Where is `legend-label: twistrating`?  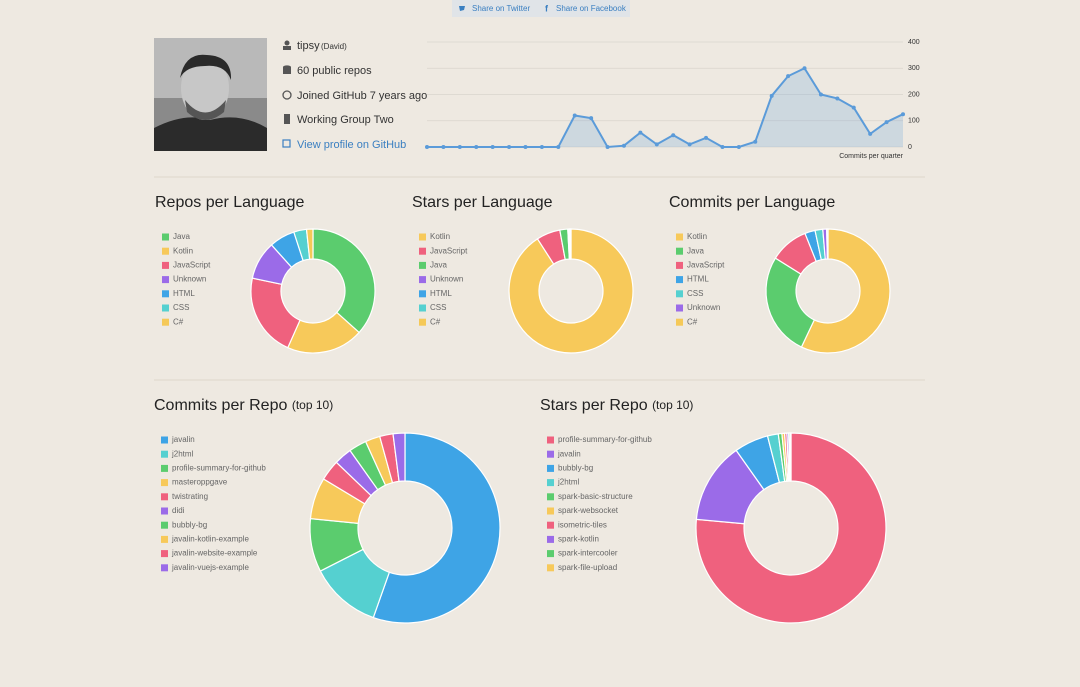
legend-label: twistrating is located at coordinates (190, 496).